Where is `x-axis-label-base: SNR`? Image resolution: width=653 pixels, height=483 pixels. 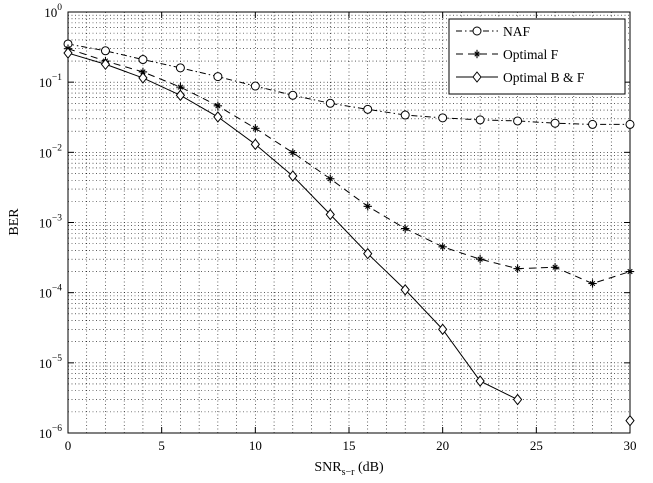
x-axis-label-base: SNR is located at coordinates (328, 467).